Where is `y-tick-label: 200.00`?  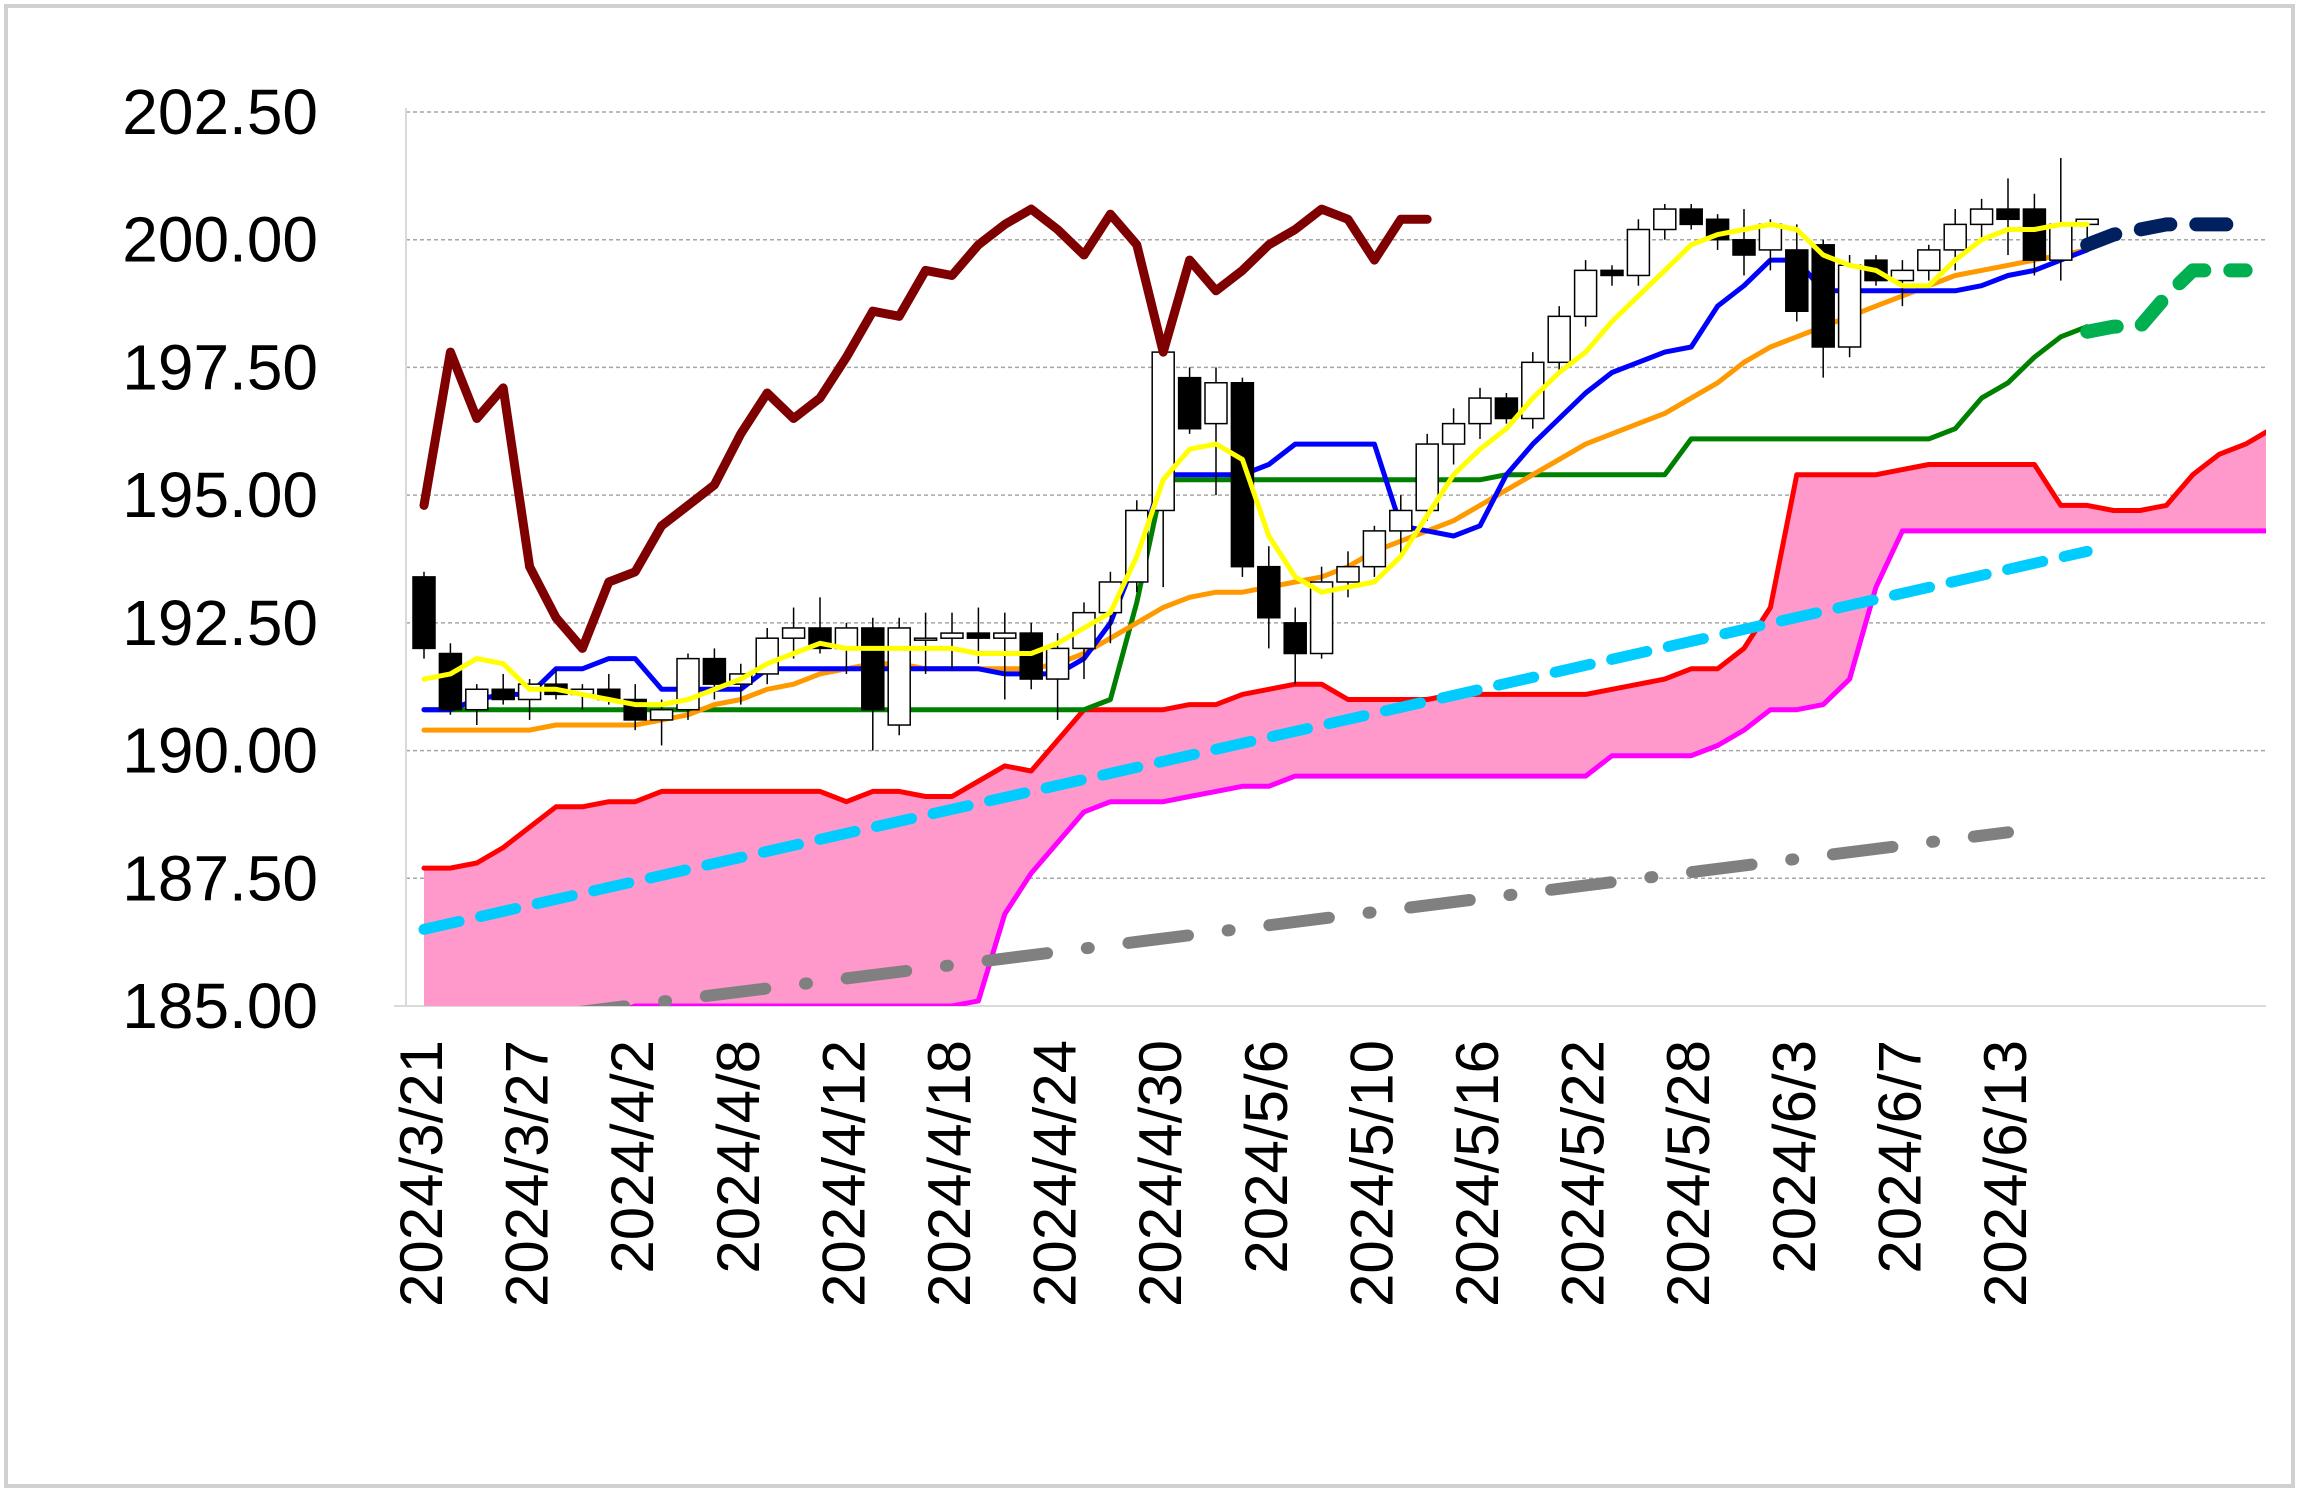
y-tick-label: 200.00 is located at coordinates (220, 240).